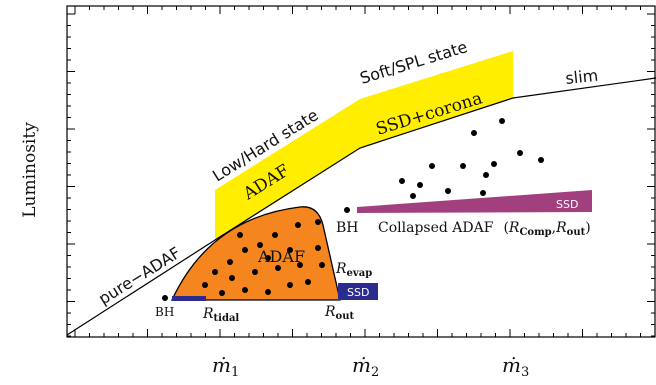  What do you see at coordinates (515, 366) in the screenshot?
I see `x-tick: ṁ3` at bounding box center [515, 366].